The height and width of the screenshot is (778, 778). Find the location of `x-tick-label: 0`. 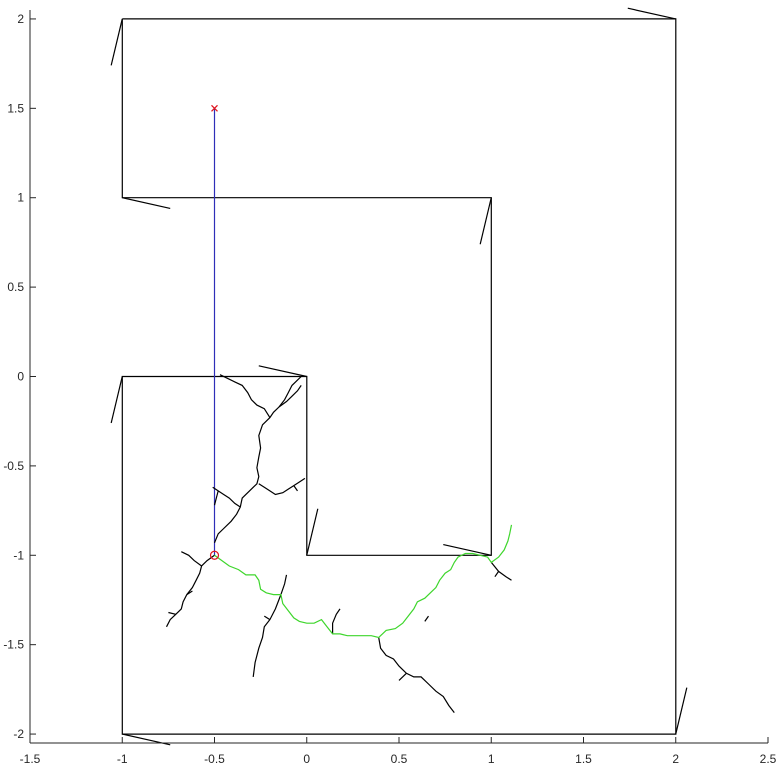

x-tick-label: 0 is located at coordinates (306, 759).